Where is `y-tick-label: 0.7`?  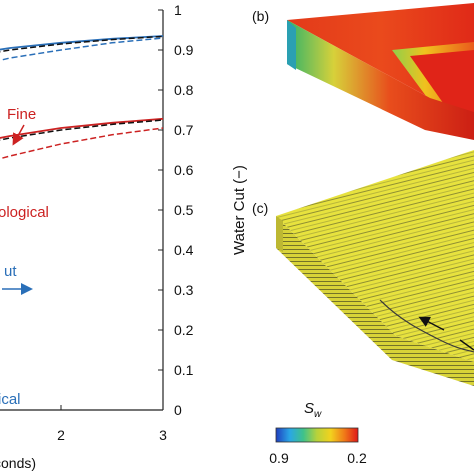
y-tick-label: 0.7 is located at coordinates (184, 130).